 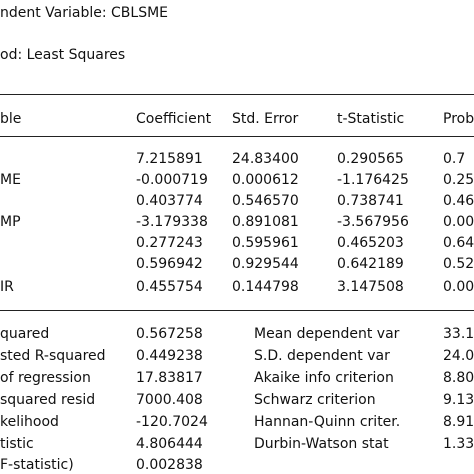 I want to click on row-coef: 0.596942, so click(x=169, y=264).